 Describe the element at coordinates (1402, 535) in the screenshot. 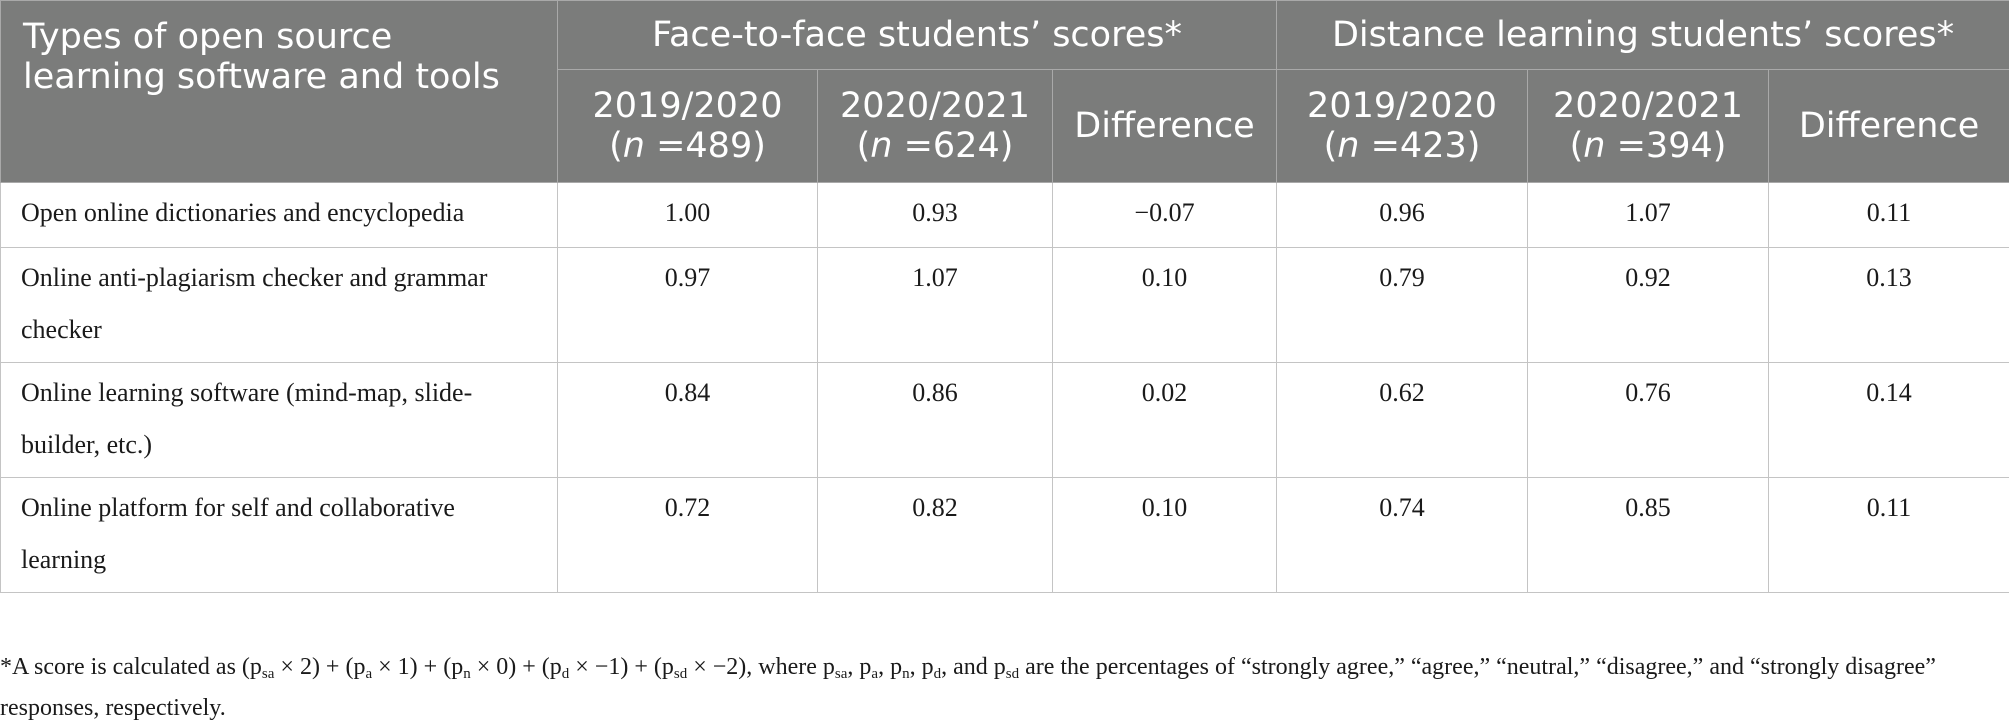

I see `cell-value: 0.74` at that location.